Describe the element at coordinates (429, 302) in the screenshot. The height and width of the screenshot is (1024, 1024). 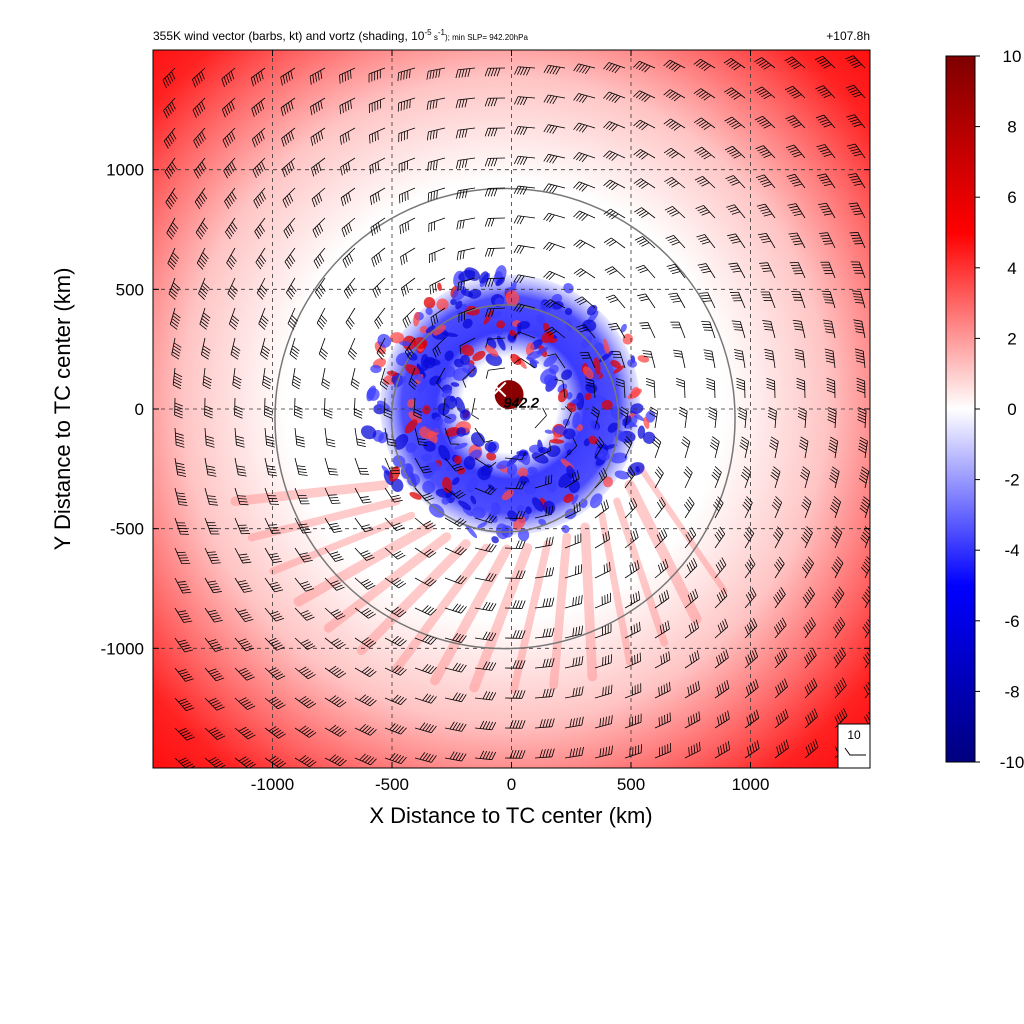
I see `positive-vorticity-blob` at that location.